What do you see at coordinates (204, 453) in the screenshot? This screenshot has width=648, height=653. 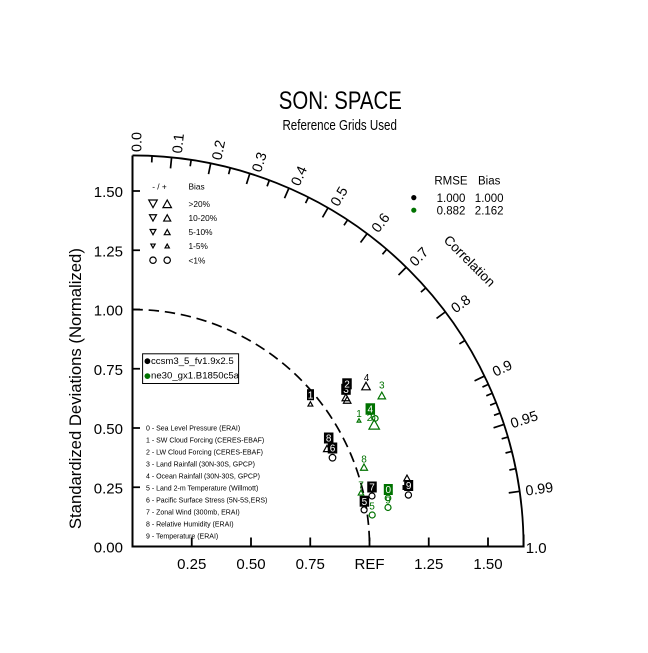 I see `svg-text:2 - LW Cloud Forcing (CERES-EB: 2 - LW Cloud Forcing (CERES-EBAF)` at bounding box center [204, 453].